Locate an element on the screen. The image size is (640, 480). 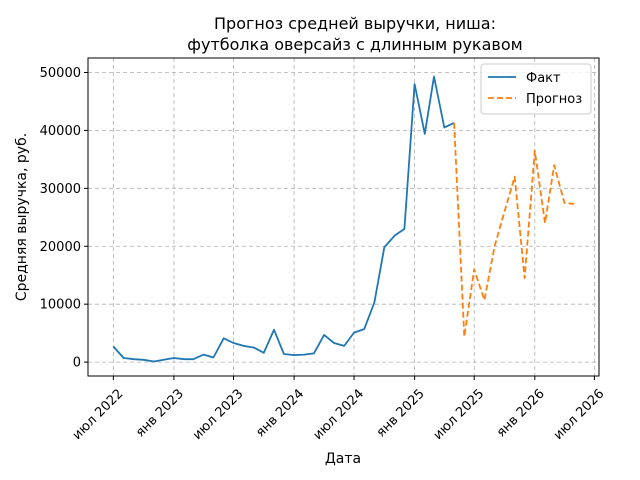
y-axis-label: Средняя выручка, руб. is located at coordinates (22, 217).